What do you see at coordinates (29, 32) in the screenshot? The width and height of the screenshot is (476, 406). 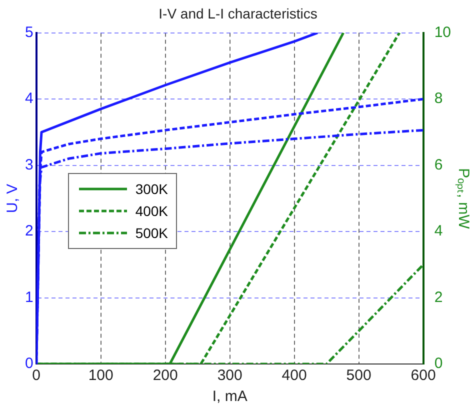 I see `y-tick-label: 5` at bounding box center [29, 32].